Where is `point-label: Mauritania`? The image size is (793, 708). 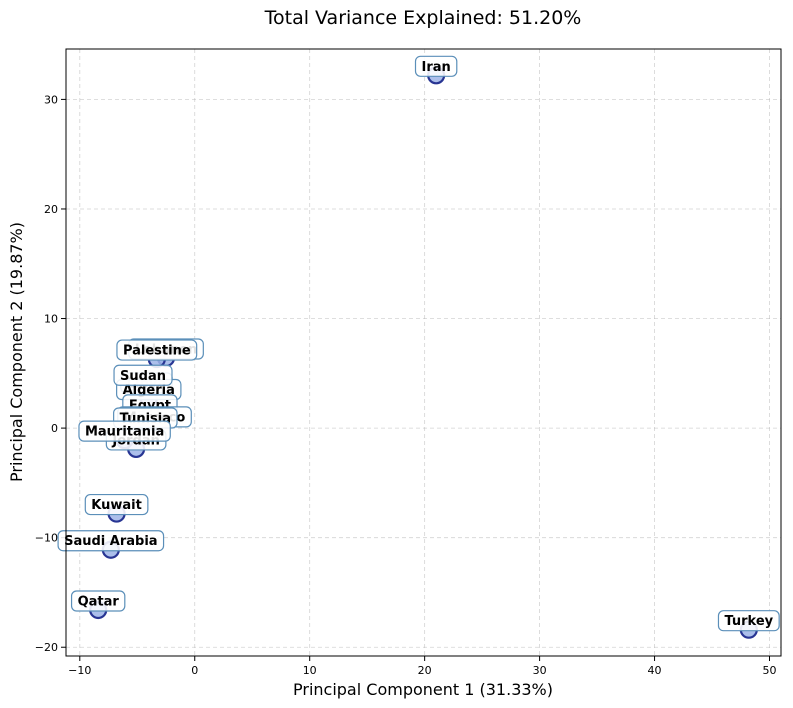
point-label: Mauritania is located at coordinates (124, 431).